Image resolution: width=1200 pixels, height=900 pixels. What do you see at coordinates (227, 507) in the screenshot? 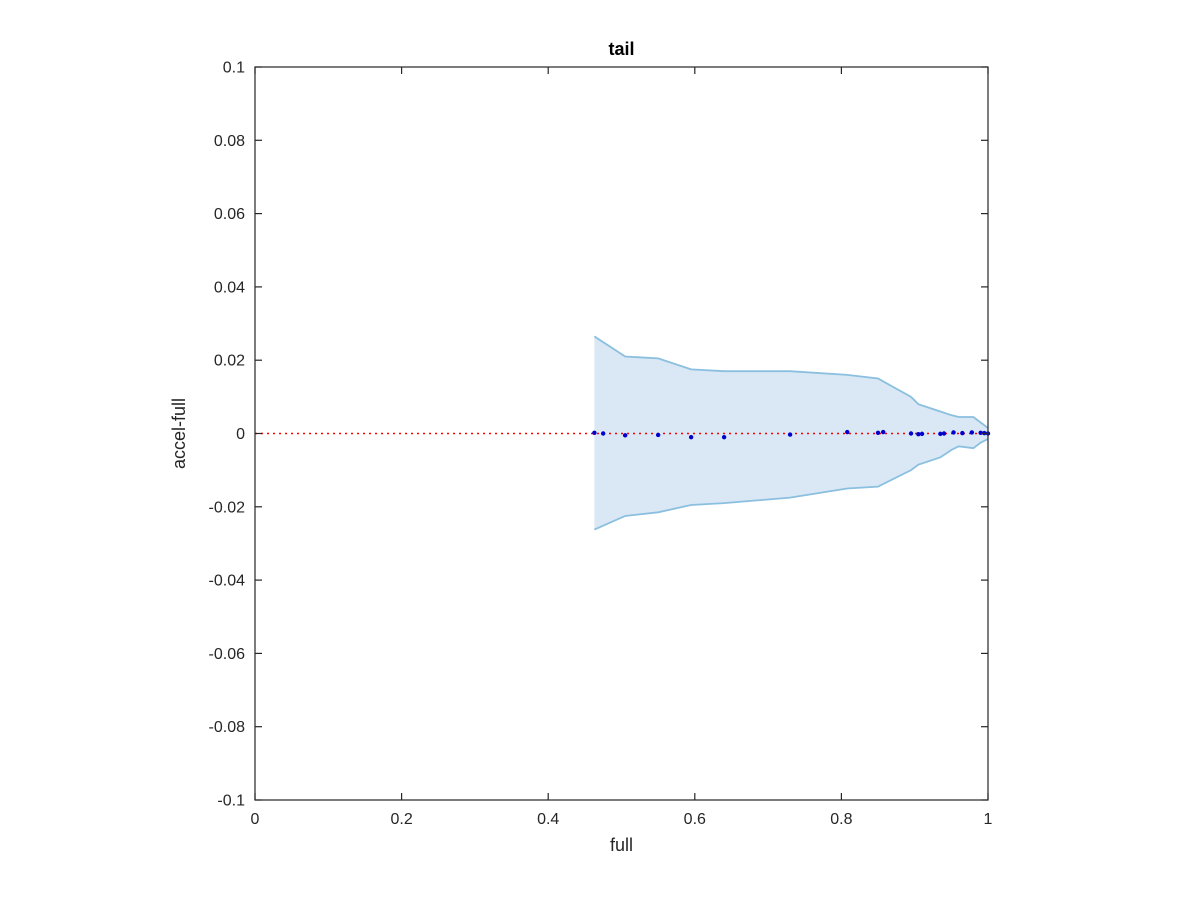
I see `y-tick-label: -0.02` at bounding box center [227, 507].